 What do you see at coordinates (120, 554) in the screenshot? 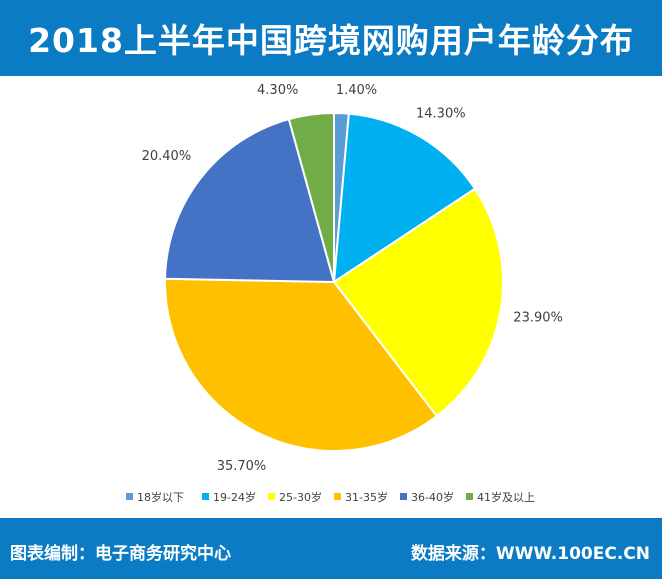
I see `compiled-by-text: 图表编制：电子商务研究中心` at bounding box center [120, 554].